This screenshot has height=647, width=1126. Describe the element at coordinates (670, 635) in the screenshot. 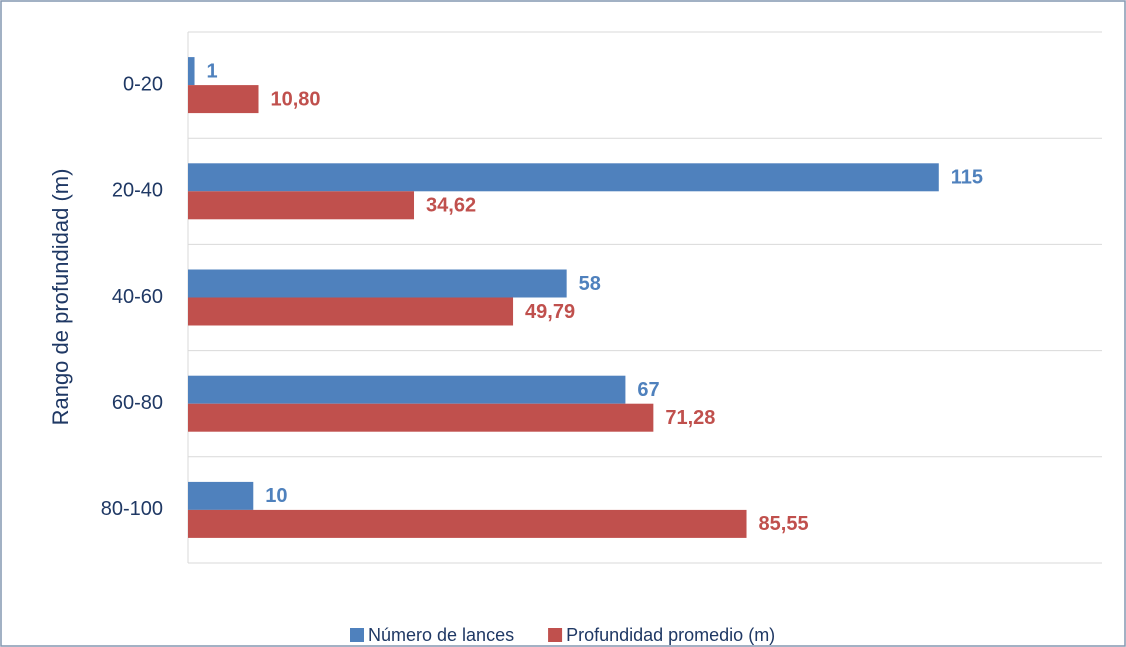

I see `legend-label: Profundidad promedio (m)` at that location.